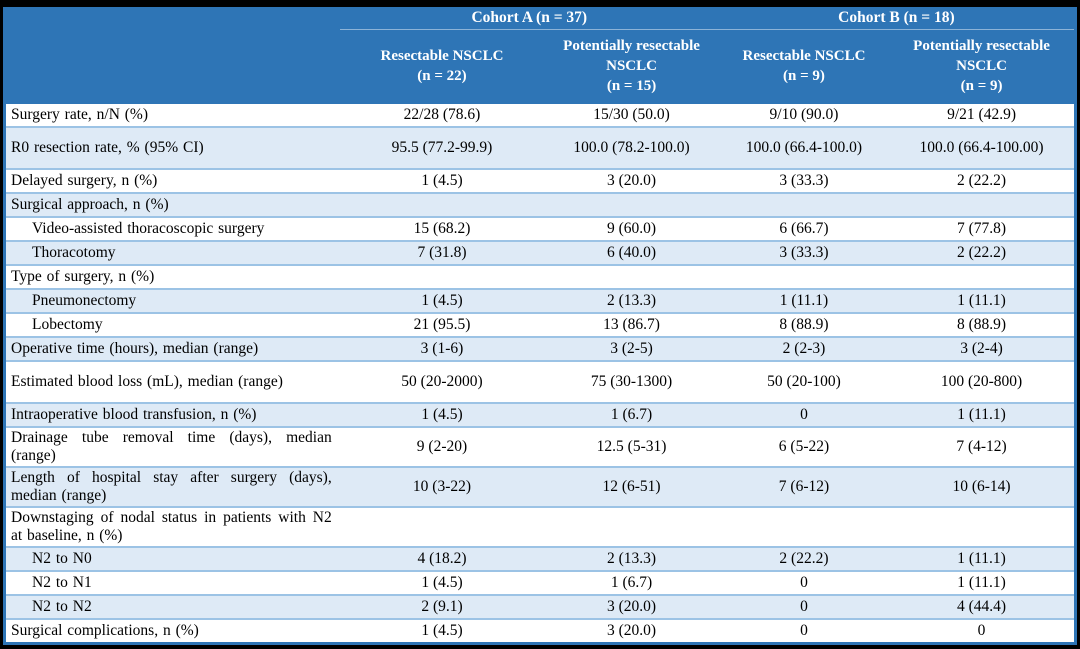  Describe the element at coordinates (442, 607) in the screenshot. I see `cell-value: 2 (9.1)` at that location.